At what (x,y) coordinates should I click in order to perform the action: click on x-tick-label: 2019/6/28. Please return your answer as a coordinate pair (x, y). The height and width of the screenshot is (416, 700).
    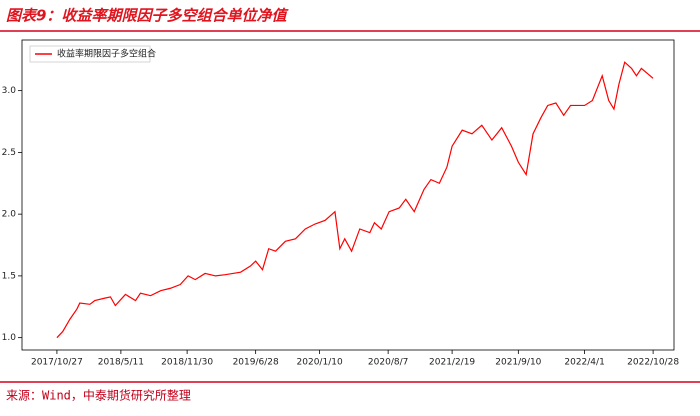
    Looking at the image, I should click on (256, 363).